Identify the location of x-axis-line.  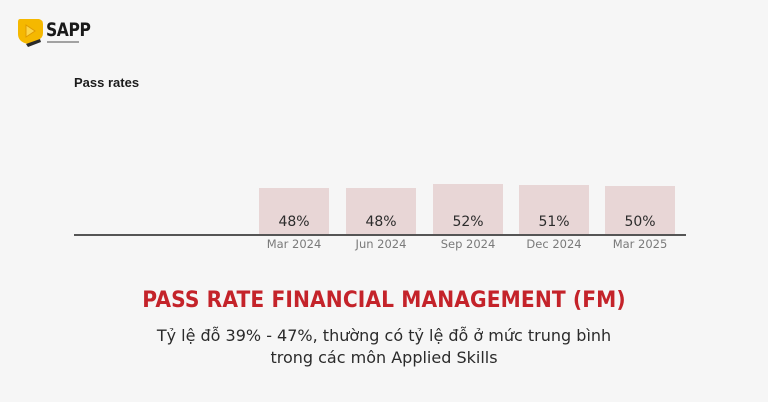
(380, 235).